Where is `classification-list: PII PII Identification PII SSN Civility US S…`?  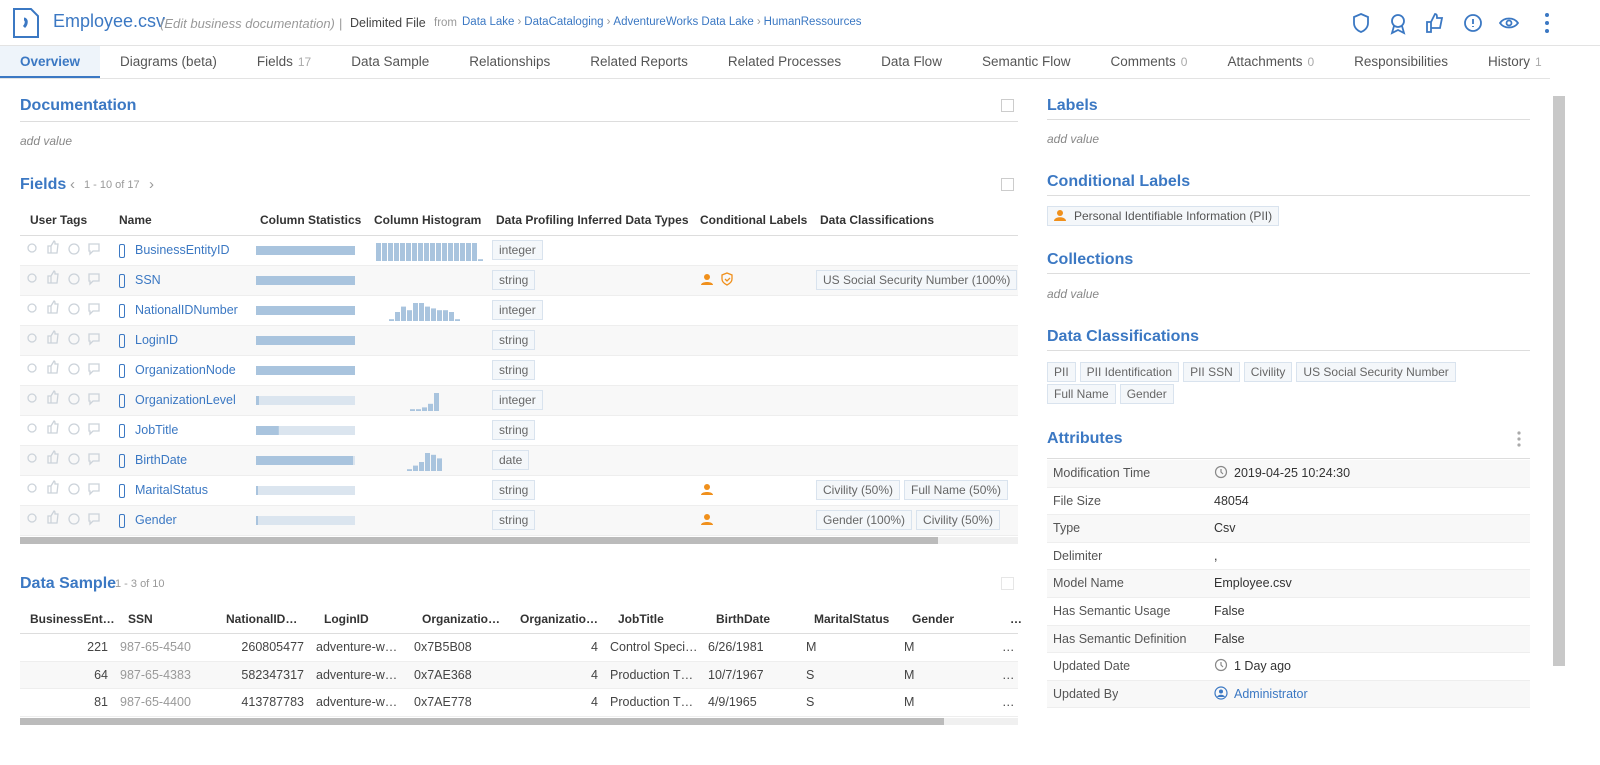 classification-list: PII PII Identification PII SSN Civility US S… is located at coordinates (1262, 383).